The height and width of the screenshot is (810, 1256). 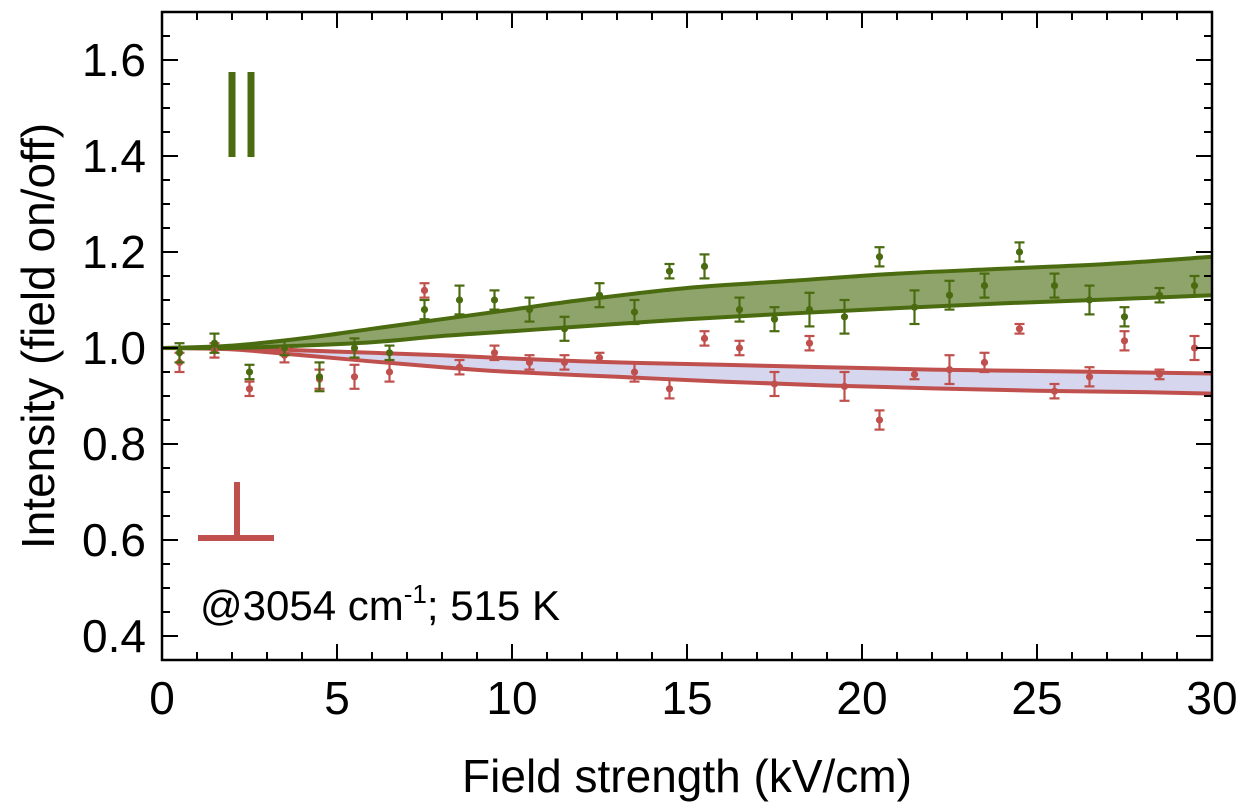 I want to click on x-tick-label: 25, so click(x=1036, y=698).